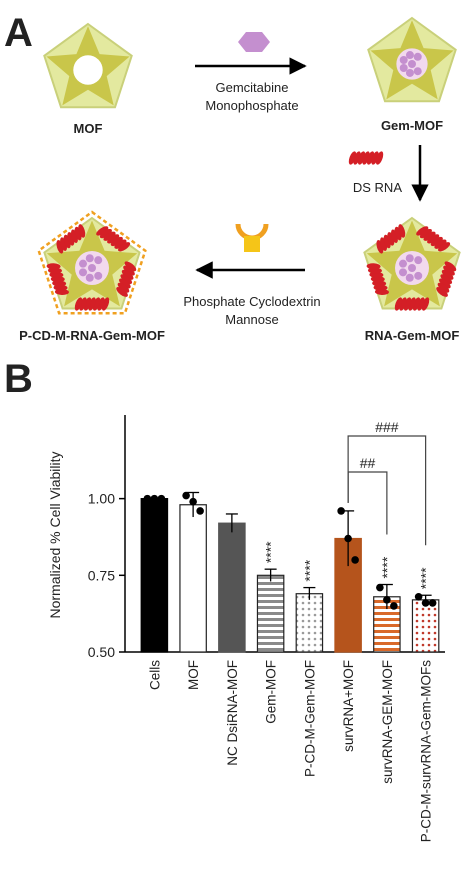  Describe the element at coordinates (88, 128) in the screenshot. I see `node-label: MOF` at that location.